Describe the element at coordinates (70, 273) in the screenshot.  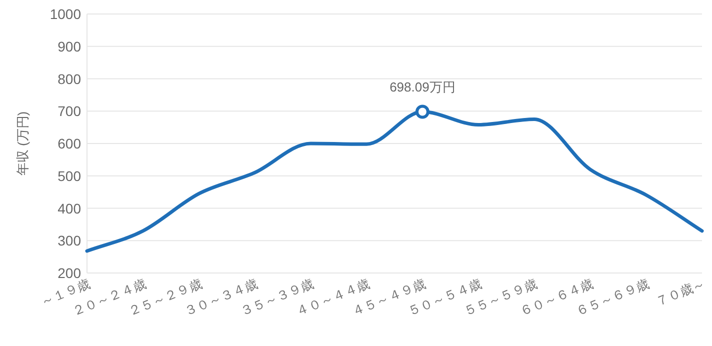
I see `y-tick-label: 200` at that location.